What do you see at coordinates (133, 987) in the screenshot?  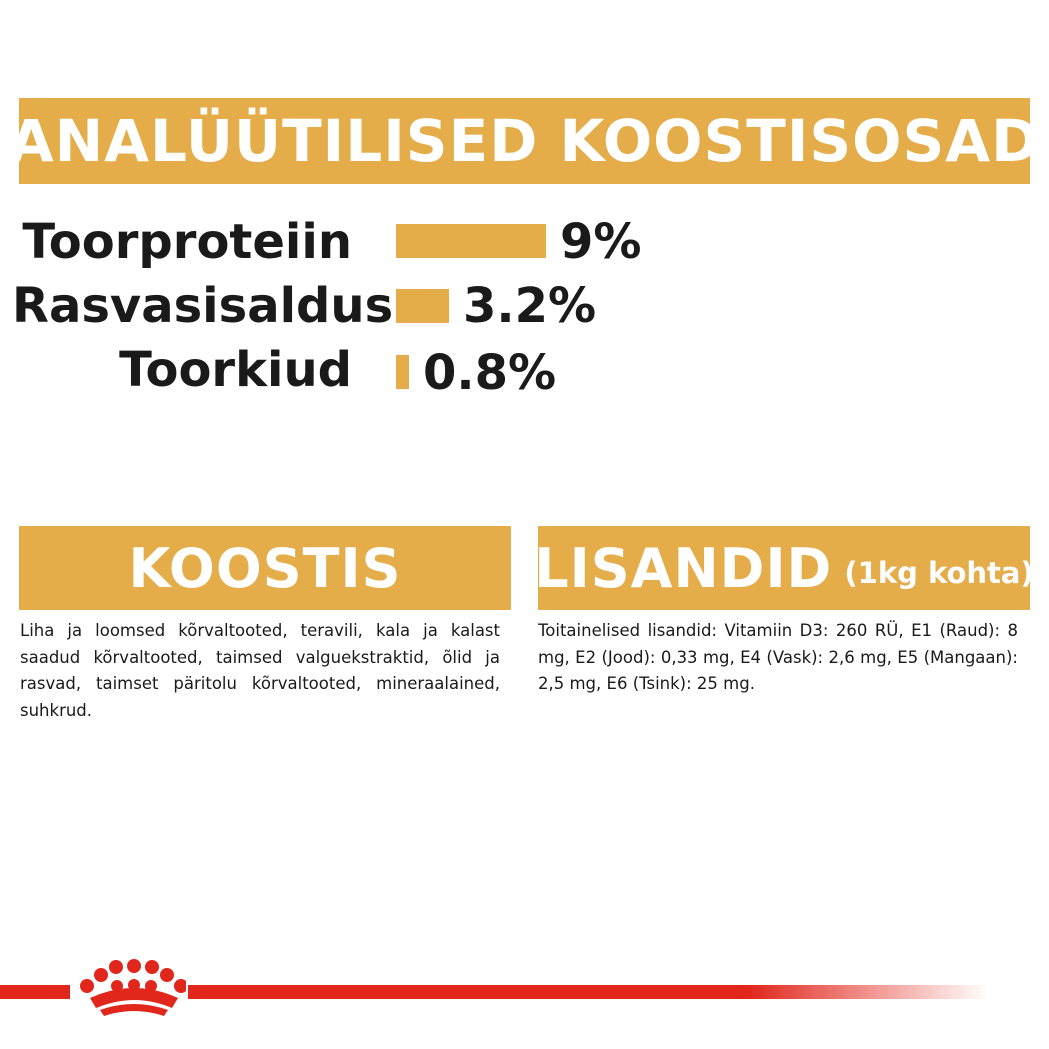 I see `royal-canin-crown-icon` at bounding box center [133, 987].